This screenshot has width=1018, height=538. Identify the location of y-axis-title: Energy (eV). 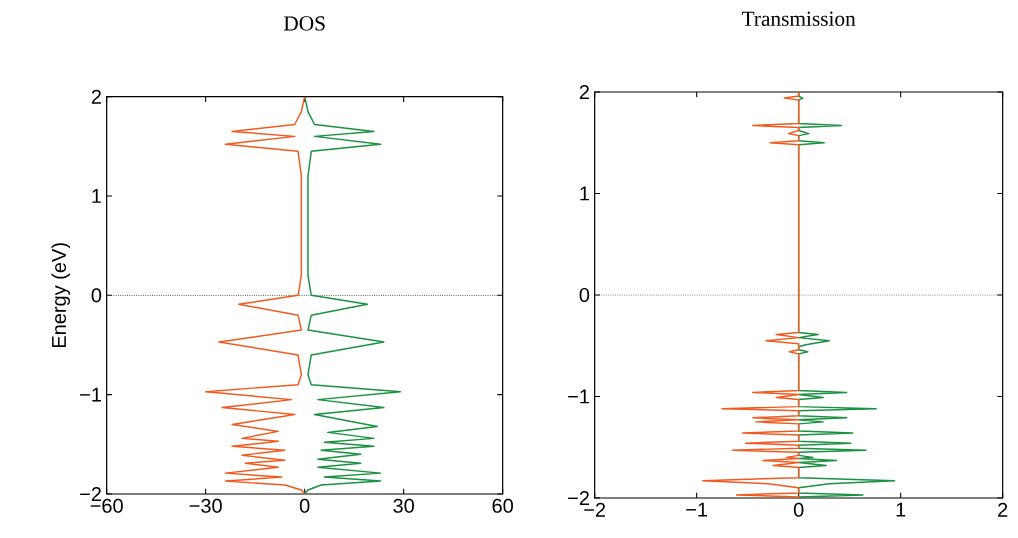
(60, 295).